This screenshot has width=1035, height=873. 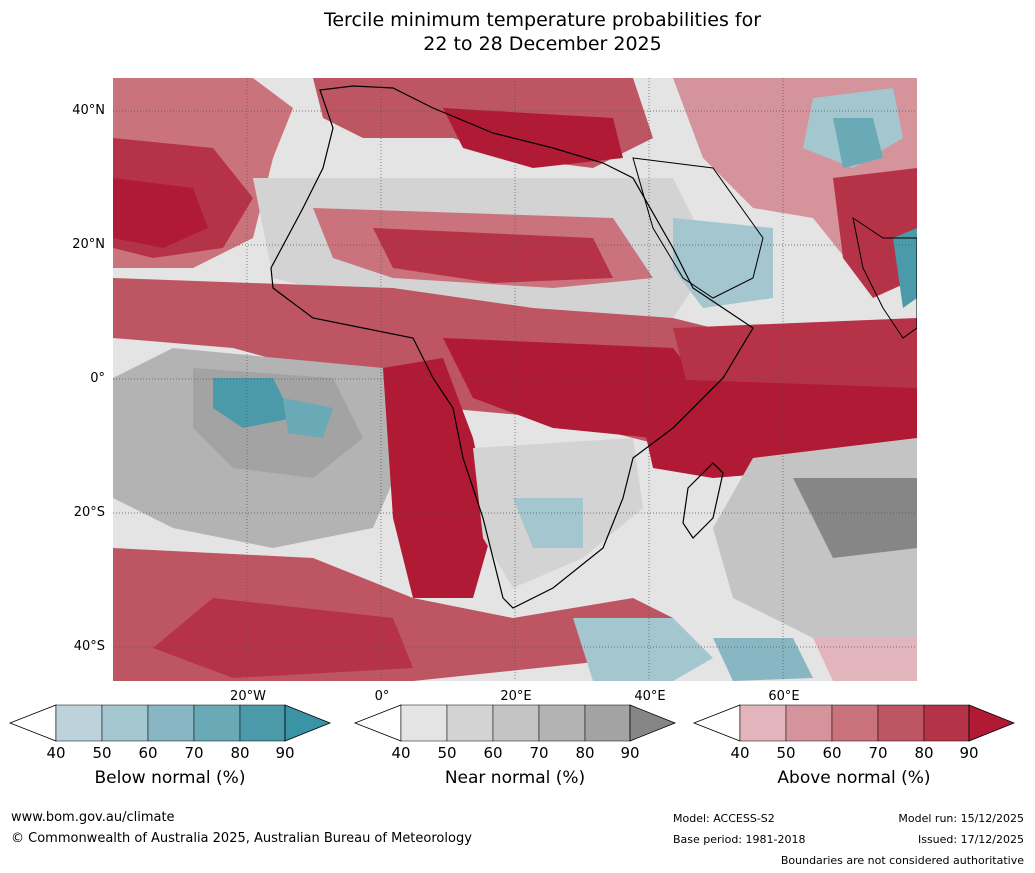 I want to click on colorbar-near, so click(x=515, y=723).